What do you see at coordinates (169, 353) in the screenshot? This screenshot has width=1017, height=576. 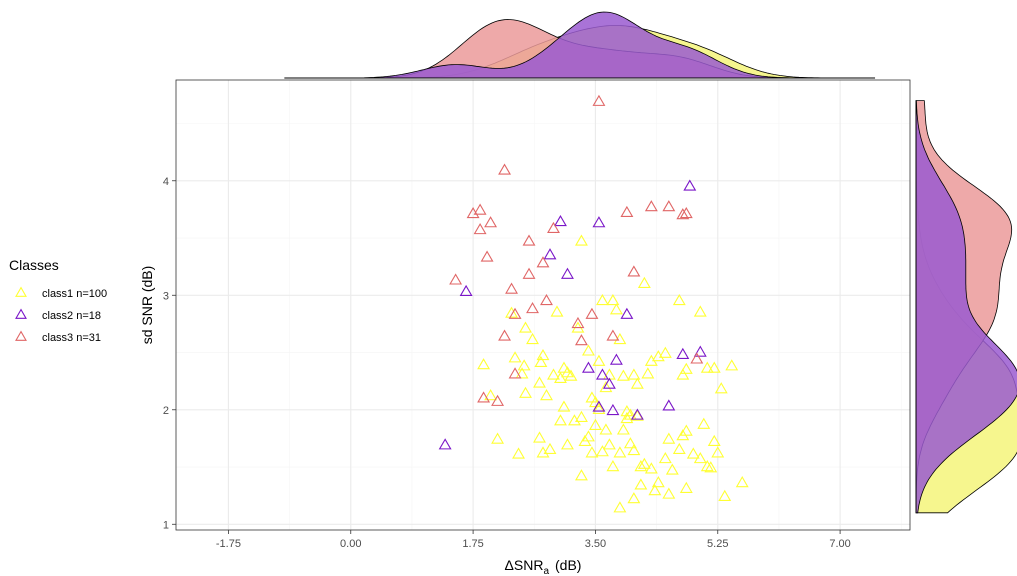 I see `y-axis-ticks: 1 2 3 4` at bounding box center [169, 353].